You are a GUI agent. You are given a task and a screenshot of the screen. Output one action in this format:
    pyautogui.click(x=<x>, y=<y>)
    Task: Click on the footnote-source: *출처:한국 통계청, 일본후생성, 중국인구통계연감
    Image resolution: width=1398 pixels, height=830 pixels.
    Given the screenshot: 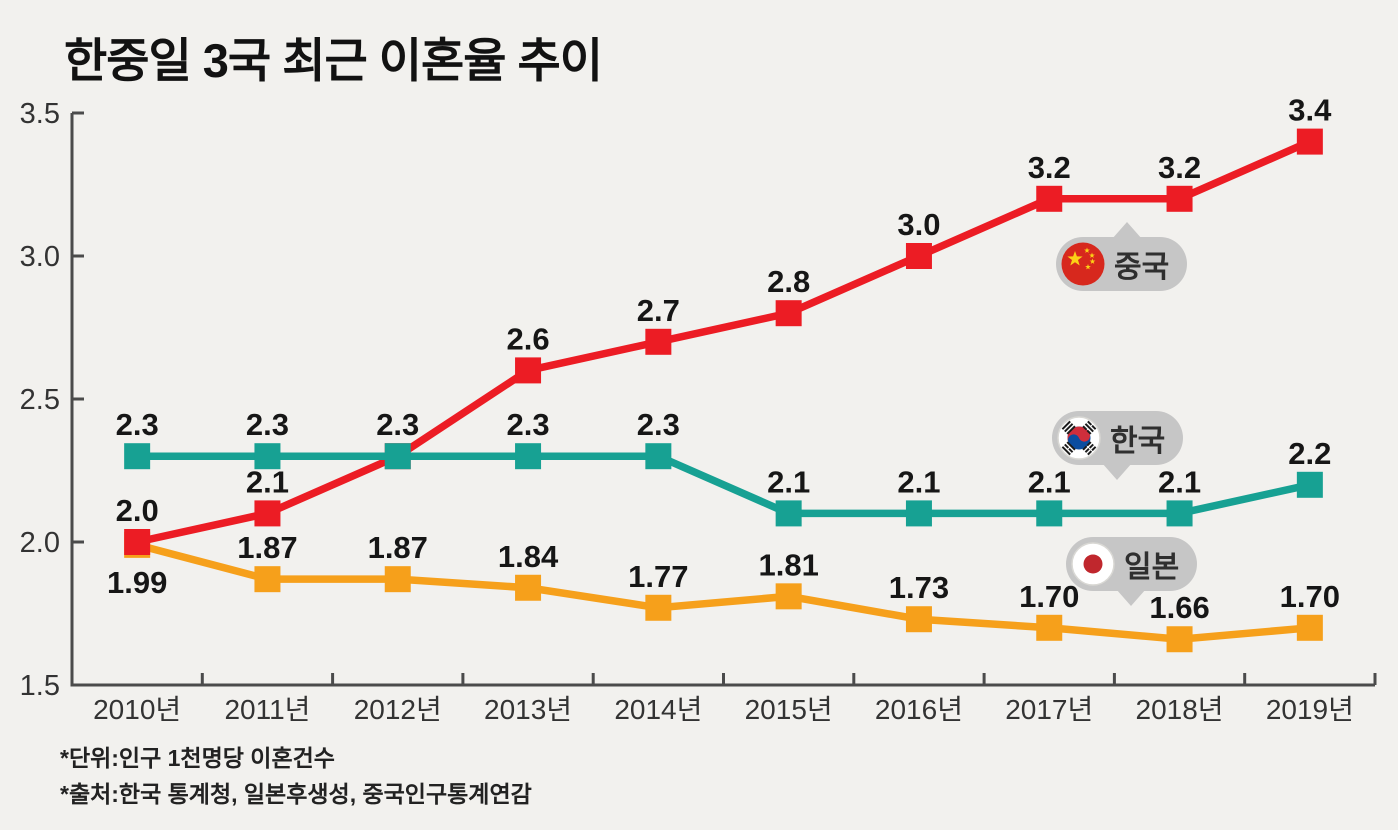 What is the action you would take?
    pyautogui.click(x=296, y=794)
    